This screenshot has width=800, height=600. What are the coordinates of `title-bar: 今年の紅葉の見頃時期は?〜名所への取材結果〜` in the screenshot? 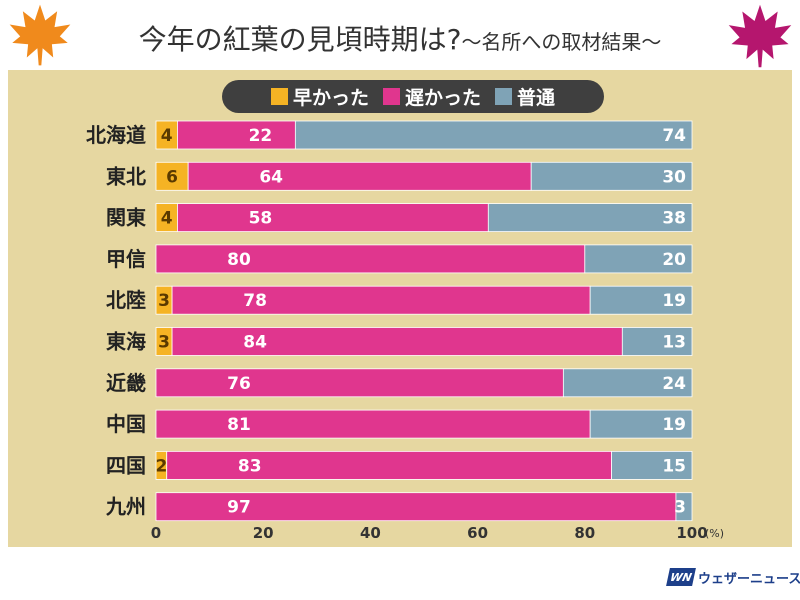 It's located at (400, 35).